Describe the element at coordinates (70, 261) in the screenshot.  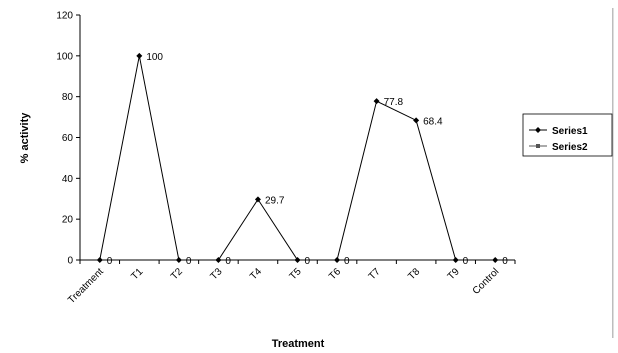
I see `y-tick-label: 0` at that location.